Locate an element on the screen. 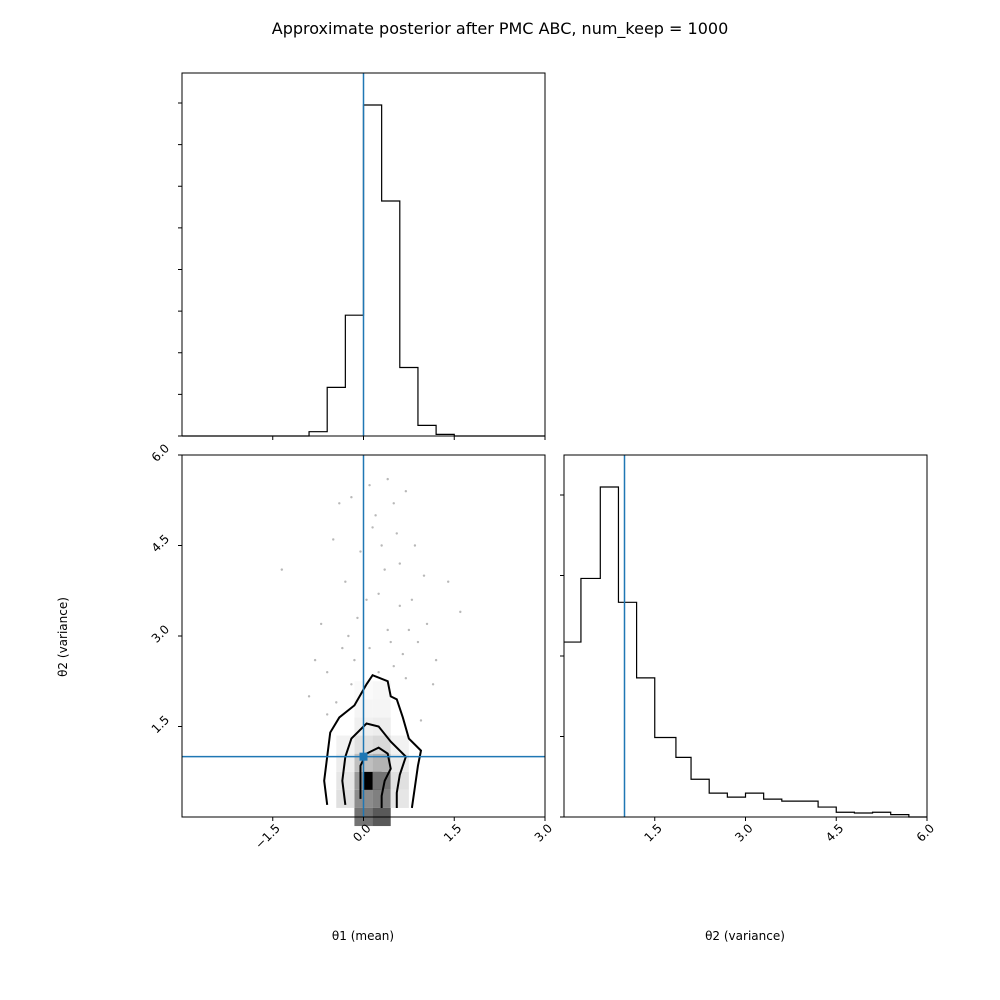 Image resolution: width=1000 pixels, height=1000 pixels. theta2-histogram-line is located at coordinates (745, 652).